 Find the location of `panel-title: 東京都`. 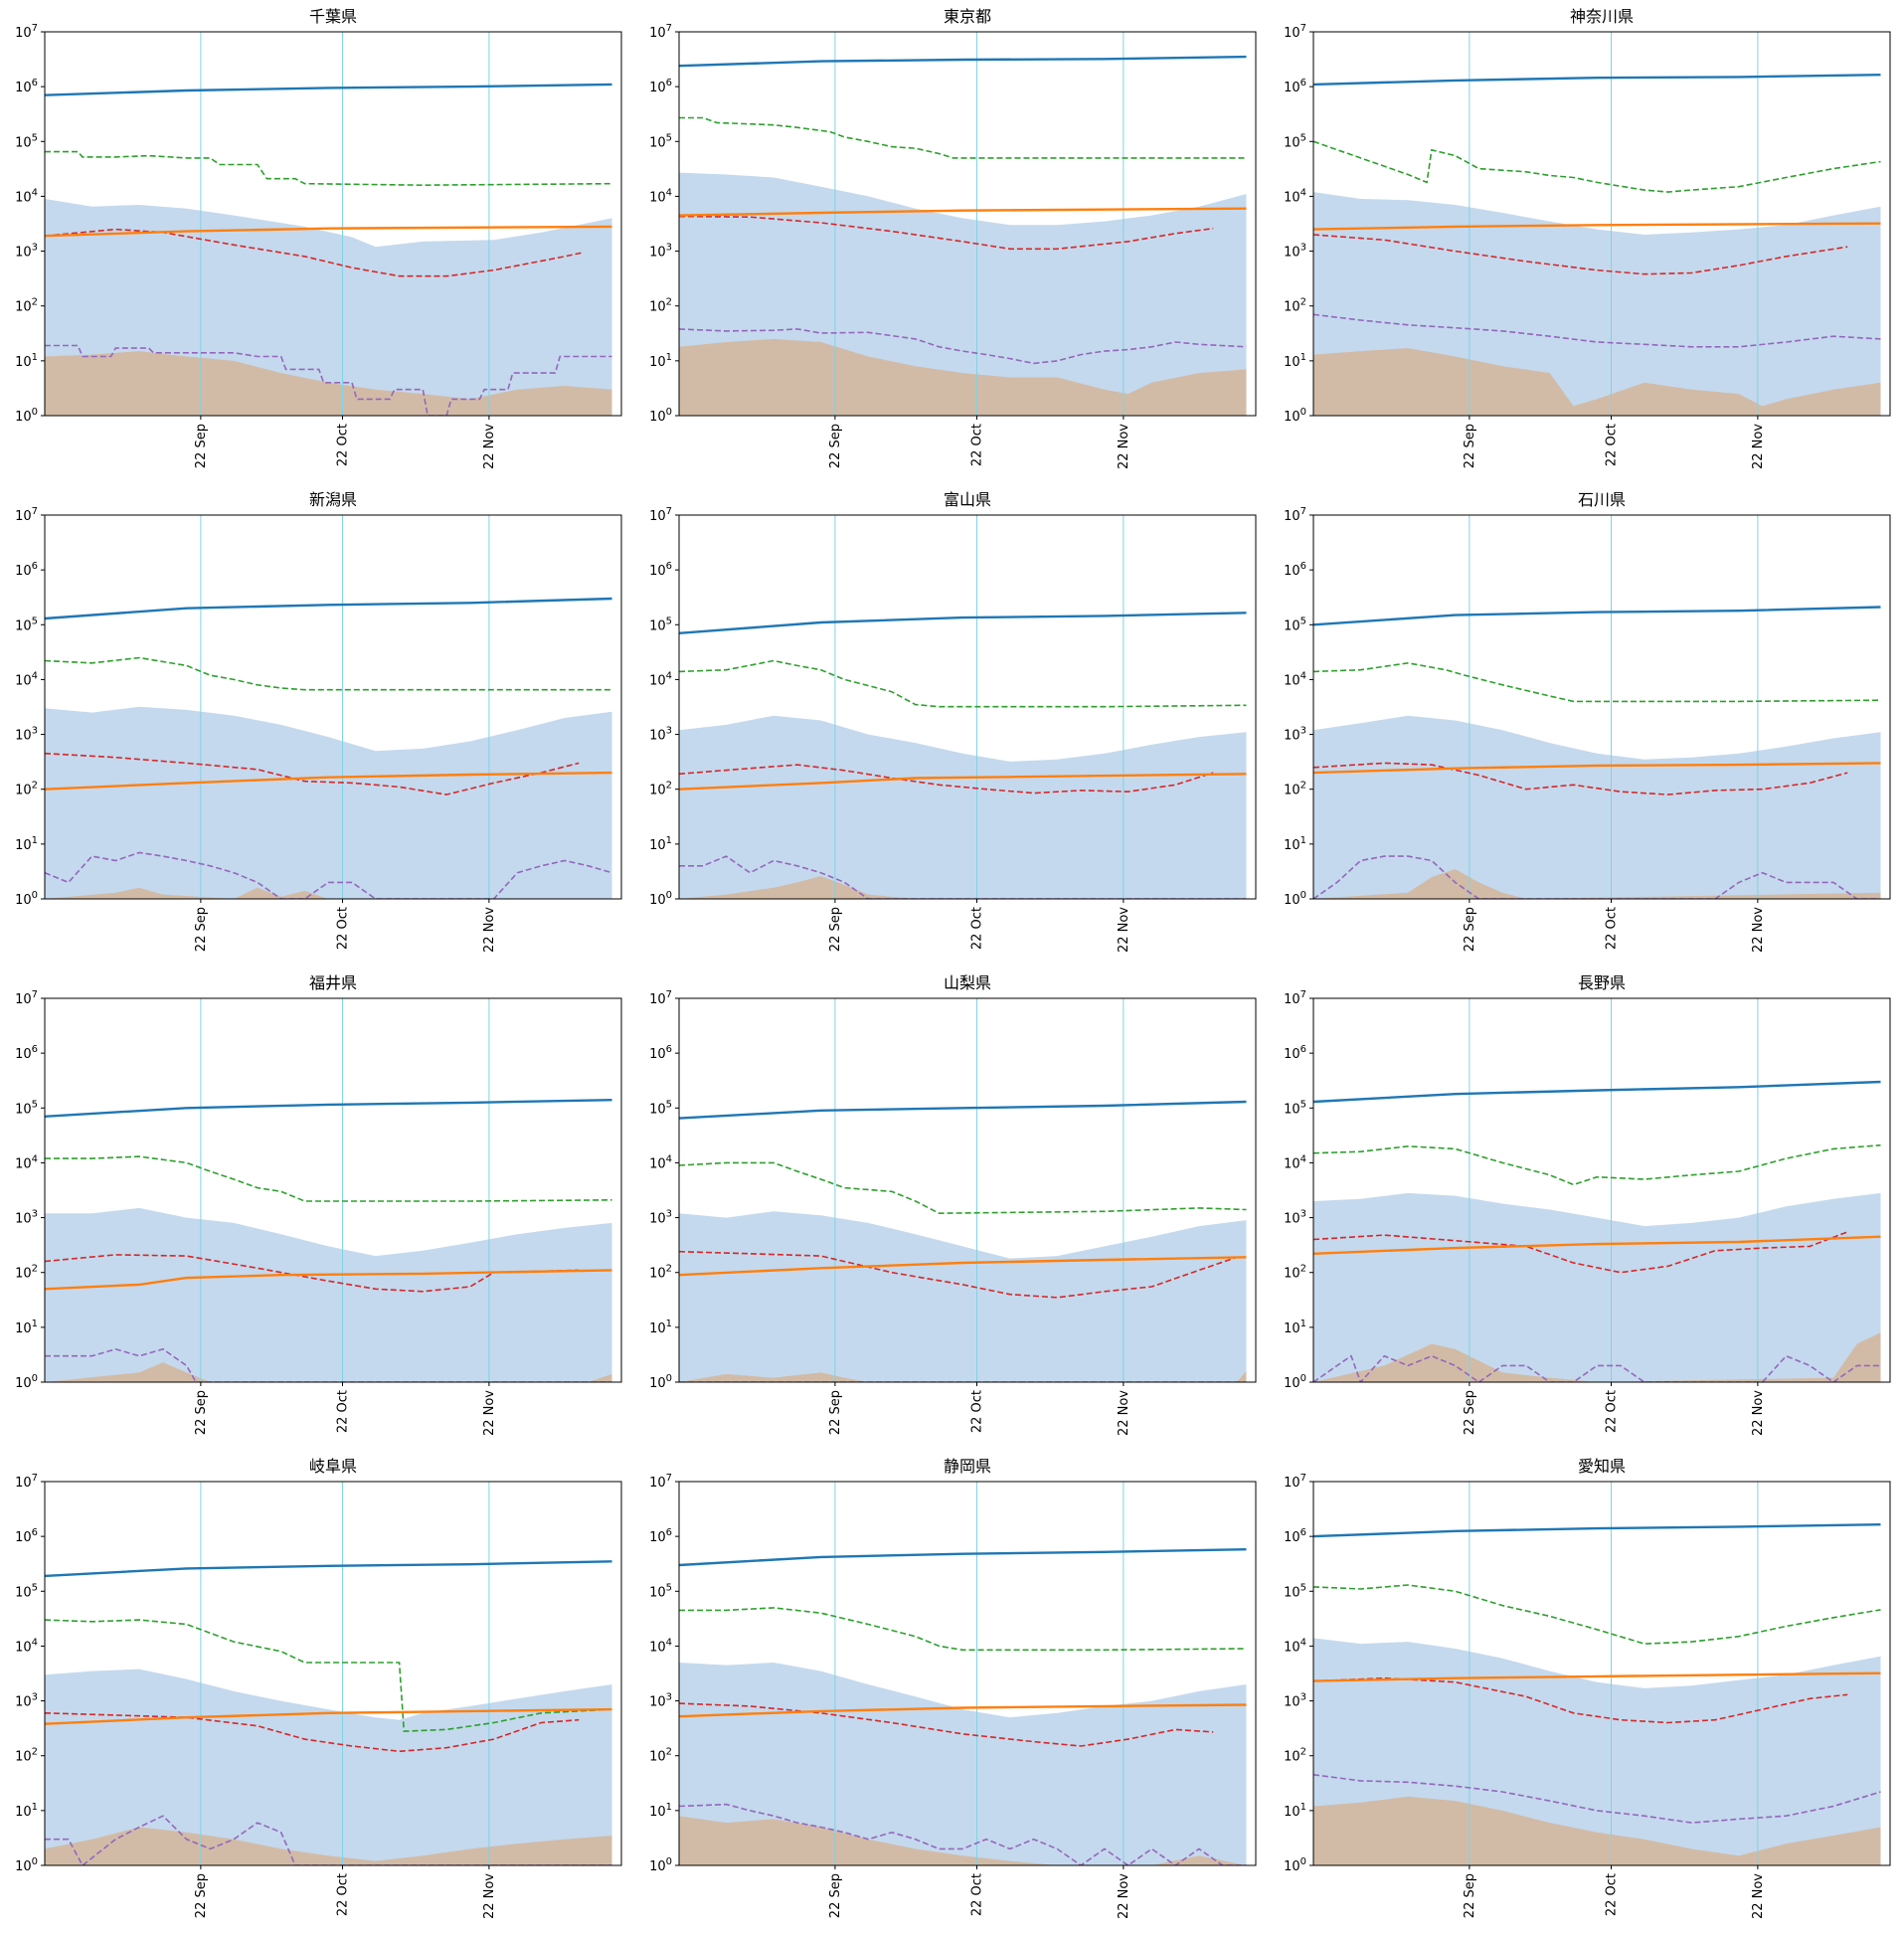

panel-title: 東京都 is located at coordinates (967, 16).